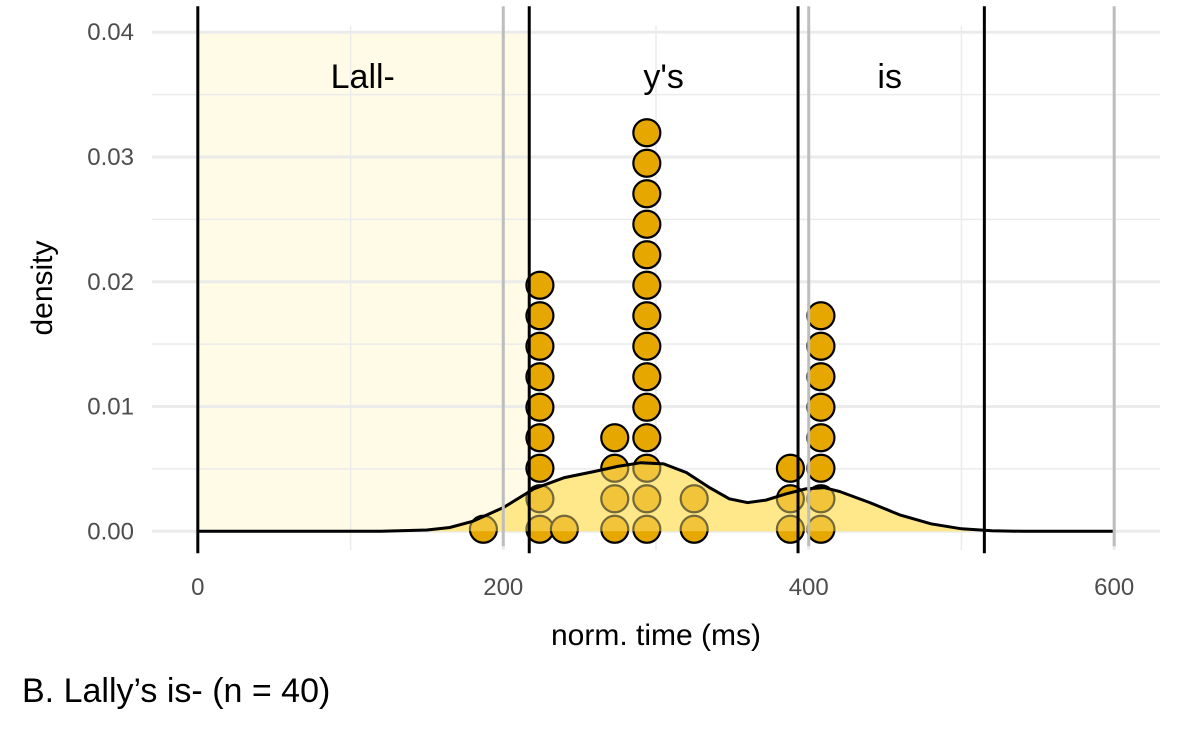  I want to click on segment-label: Lall-, so click(363, 77).